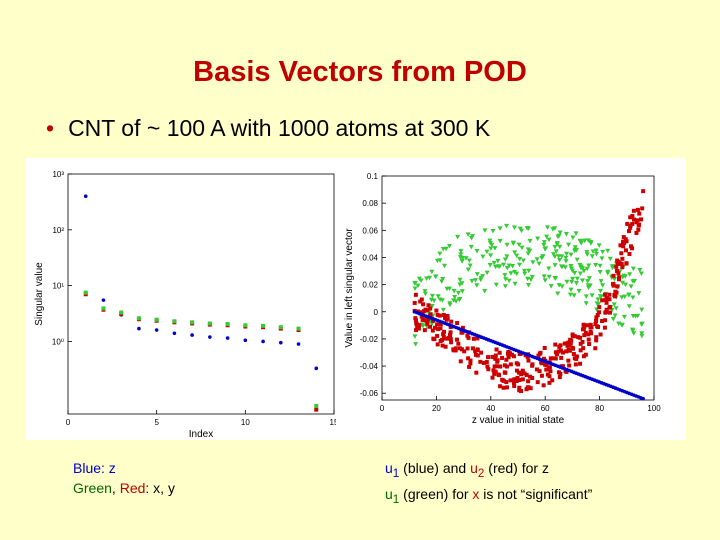 Image resolution: width=720 pixels, height=540 pixels. What do you see at coordinates (94, 468) in the screenshot?
I see `caption-blue-z: Blue: z` at bounding box center [94, 468].